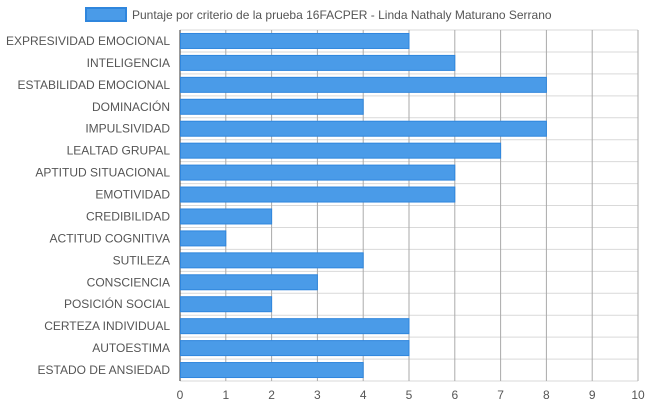  What do you see at coordinates (102, 173) in the screenshot?
I see `category-label: APTITUD SITUACIONAL` at bounding box center [102, 173].